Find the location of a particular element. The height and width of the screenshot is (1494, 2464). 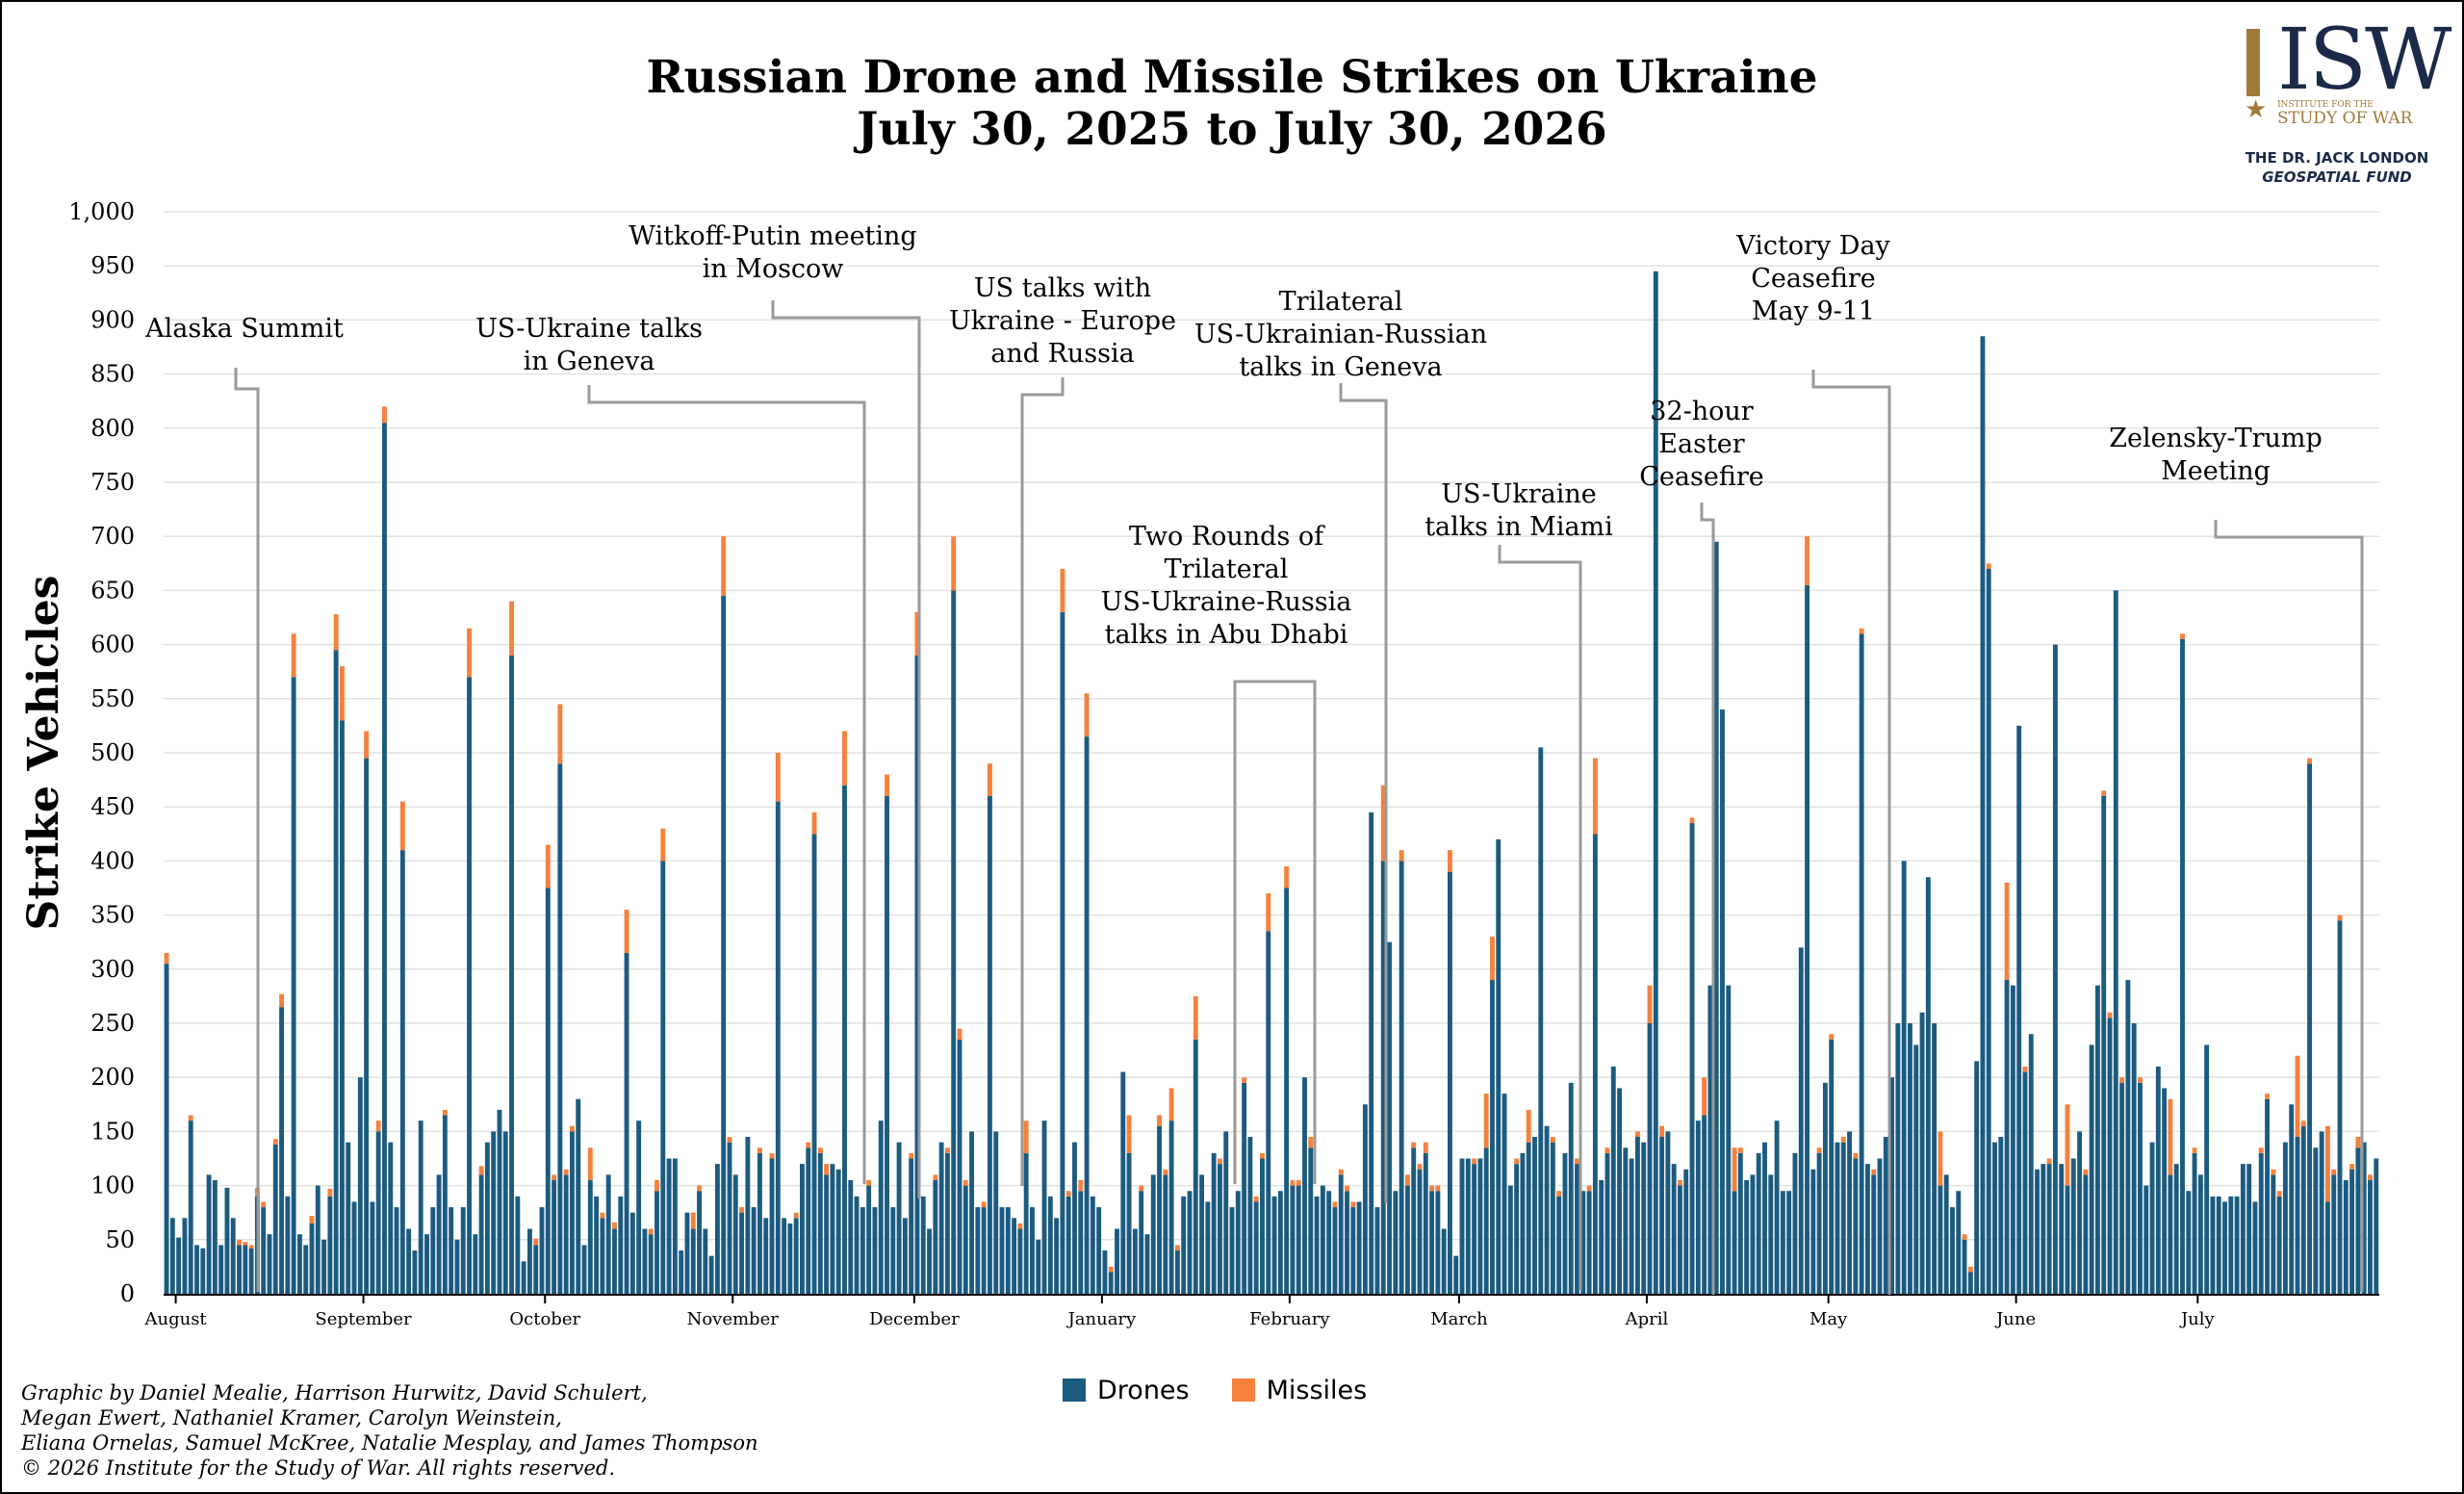

annotation-label: Meeting is located at coordinates (2216, 471).